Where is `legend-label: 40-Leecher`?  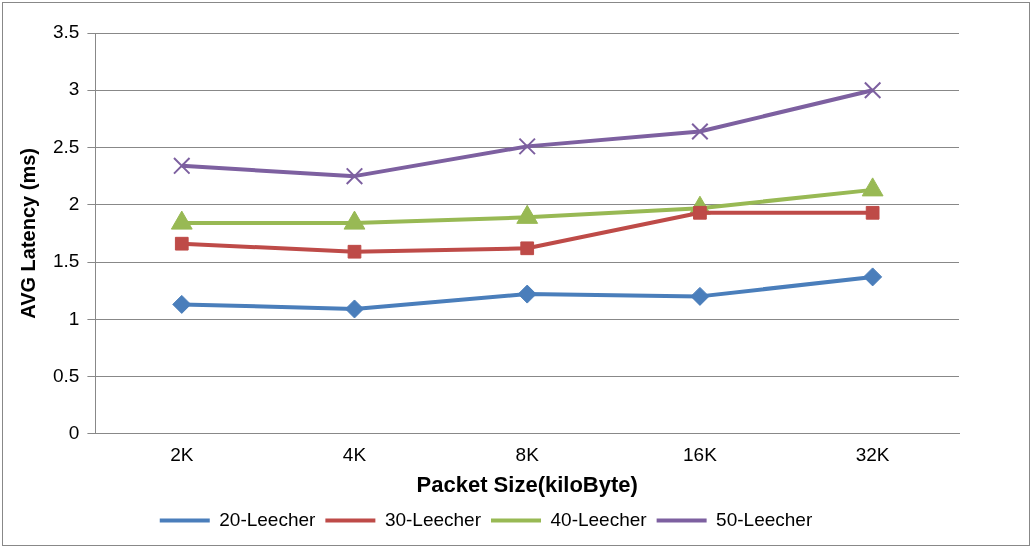
legend-label: 40-Leecher is located at coordinates (599, 519).